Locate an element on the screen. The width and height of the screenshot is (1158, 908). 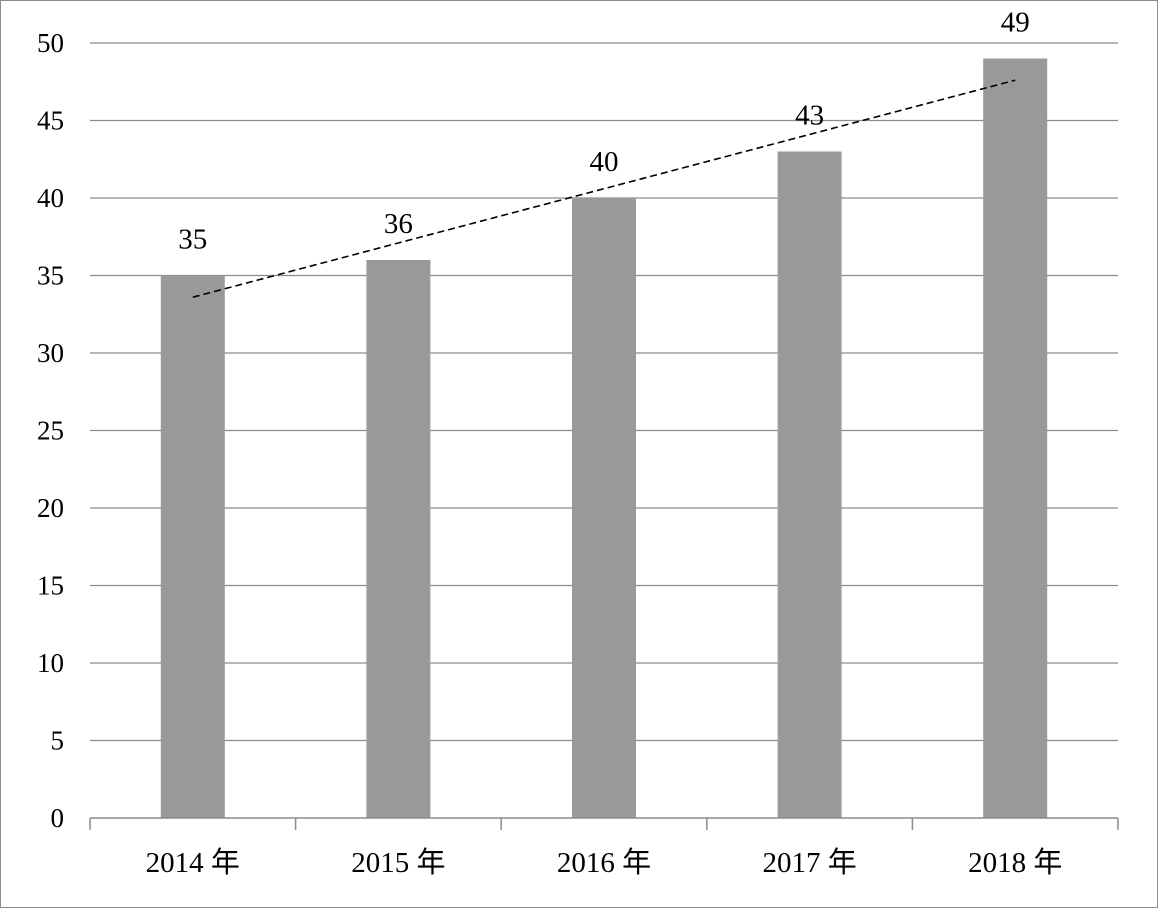
y-tick-label: 5 is located at coordinates (58, 741).